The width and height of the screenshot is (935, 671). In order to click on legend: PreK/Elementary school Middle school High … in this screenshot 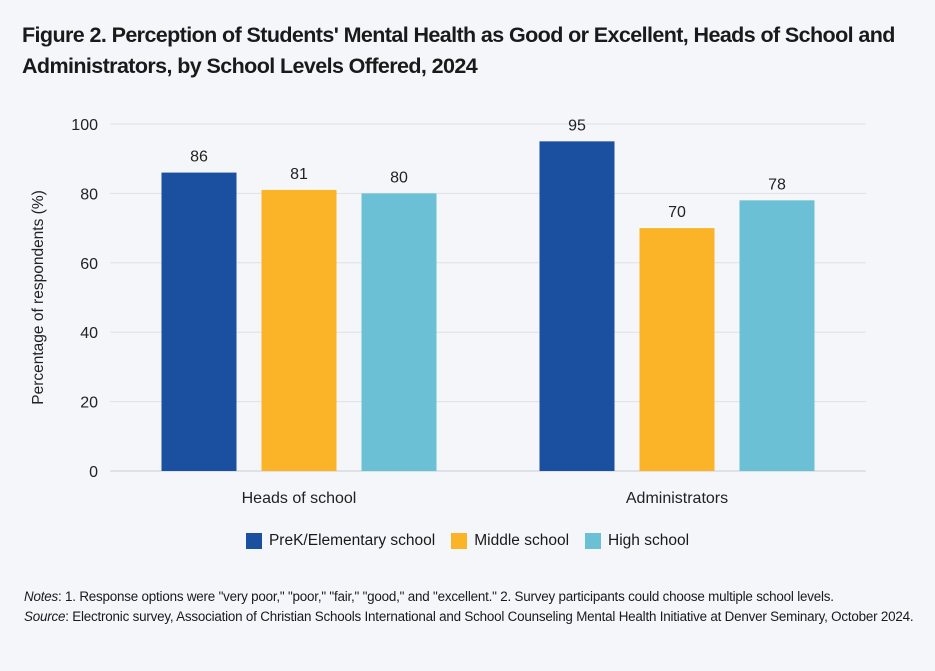, I will do `click(467, 541)`.